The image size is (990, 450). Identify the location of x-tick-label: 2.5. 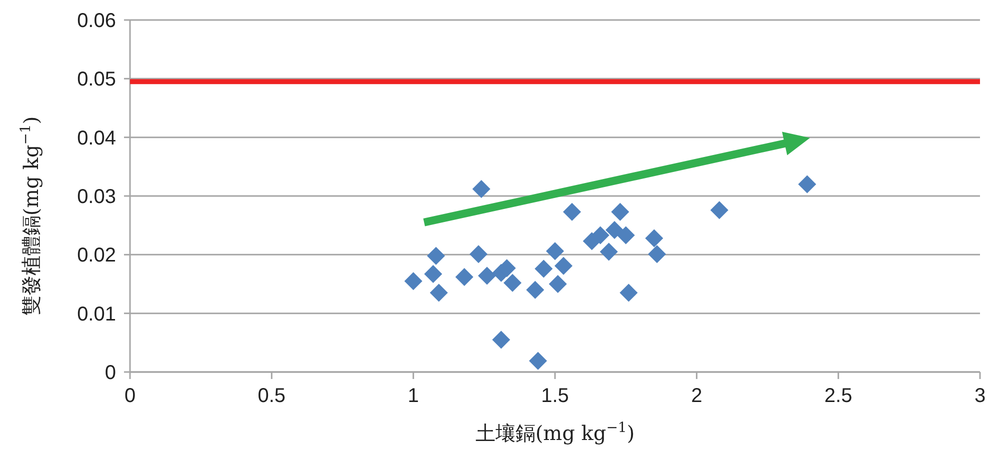
(838, 396).